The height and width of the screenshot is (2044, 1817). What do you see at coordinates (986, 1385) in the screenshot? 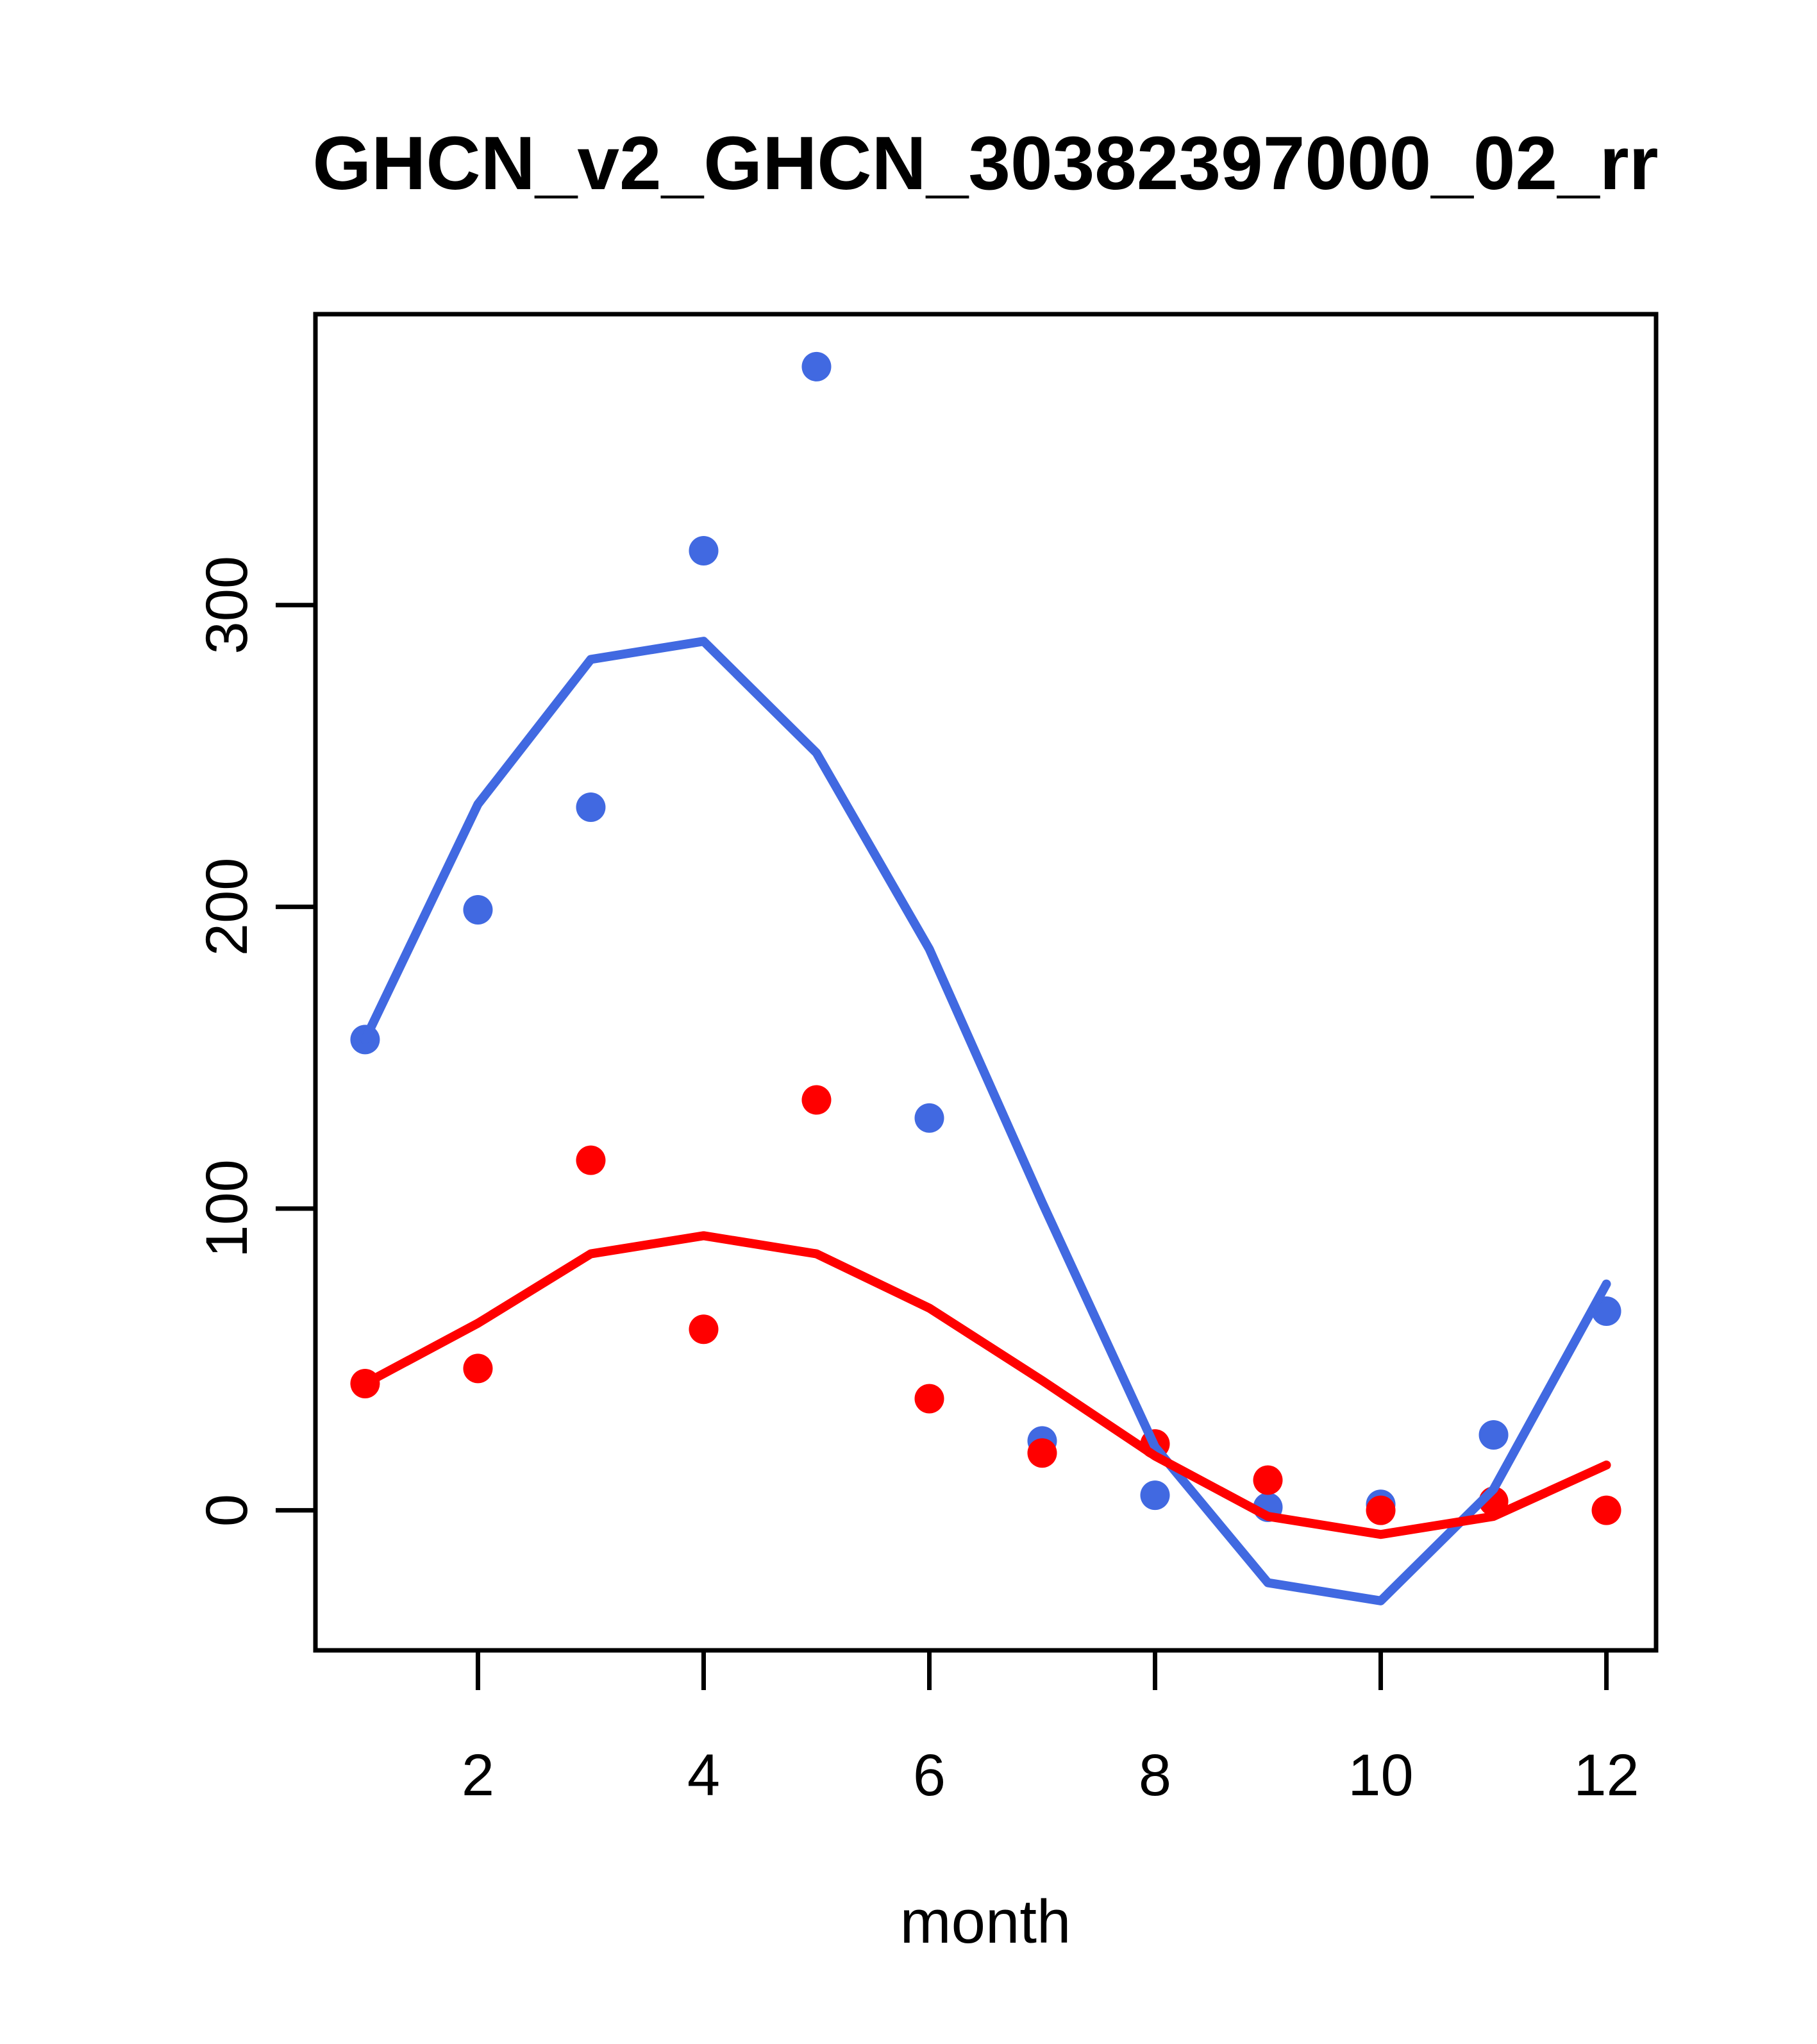
I see `red-line` at bounding box center [986, 1385].